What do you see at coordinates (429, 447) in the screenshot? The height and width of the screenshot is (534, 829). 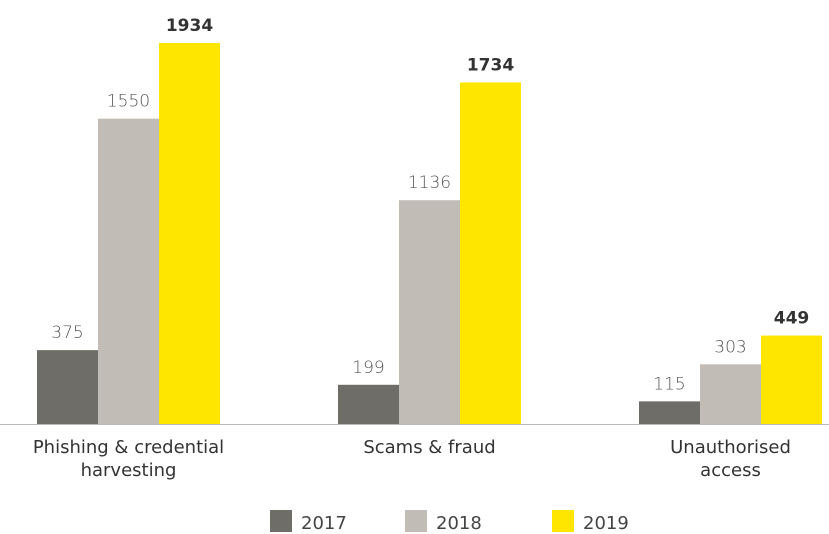 I see `category-label: Scams & fraud` at bounding box center [429, 447].